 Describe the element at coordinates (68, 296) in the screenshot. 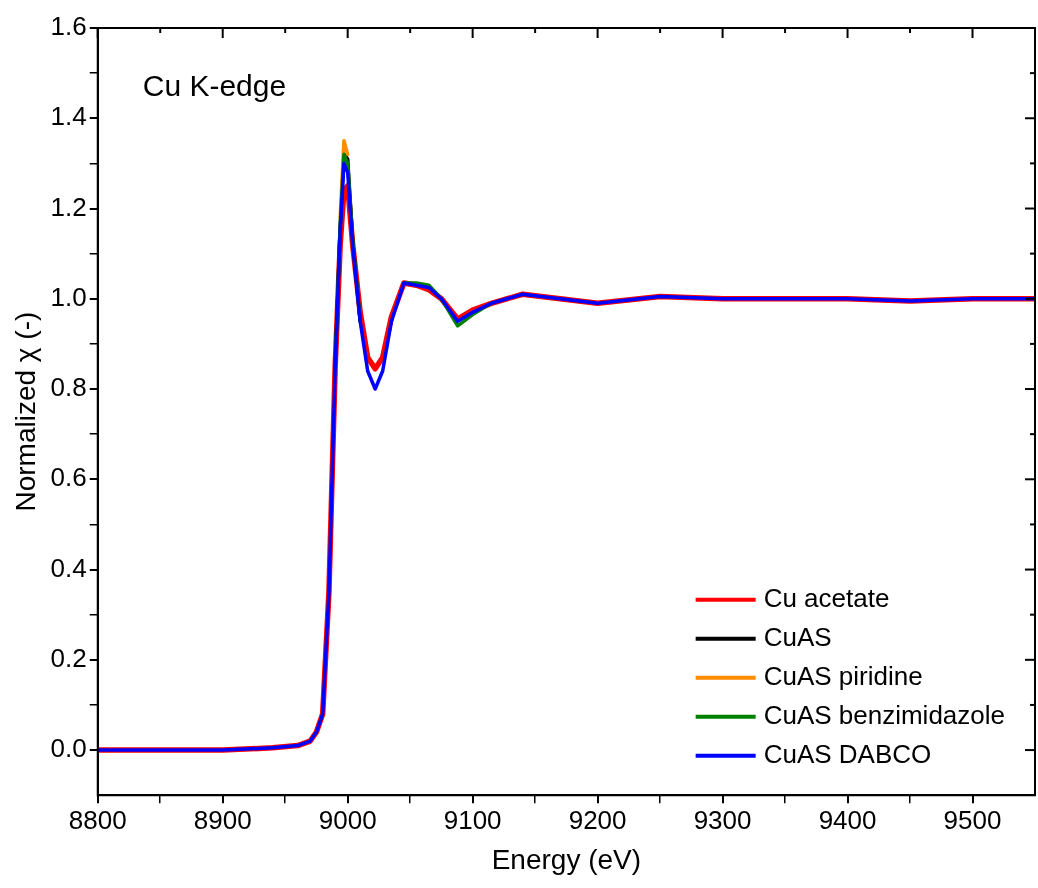

I see `y-tick-label: 1.0` at that location.